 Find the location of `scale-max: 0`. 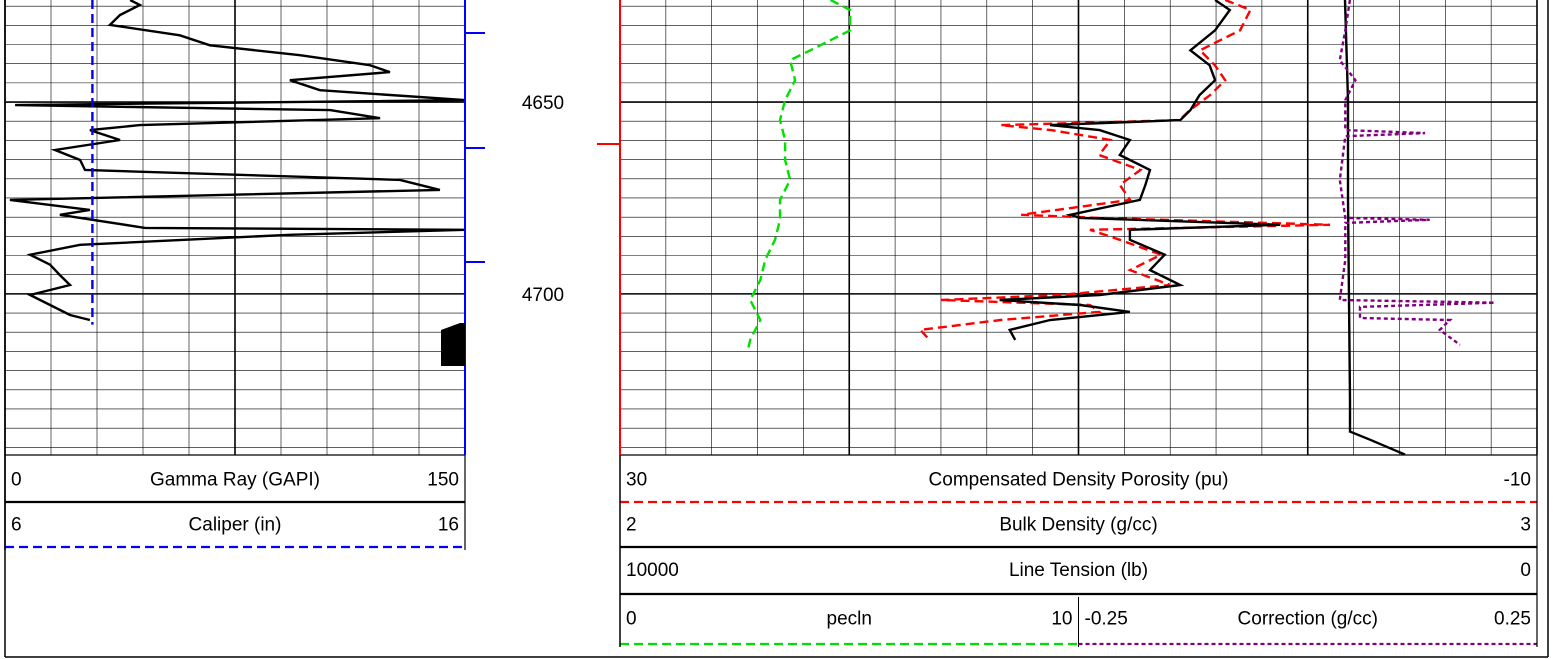

scale-max: 0 is located at coordinates (1525, 570).